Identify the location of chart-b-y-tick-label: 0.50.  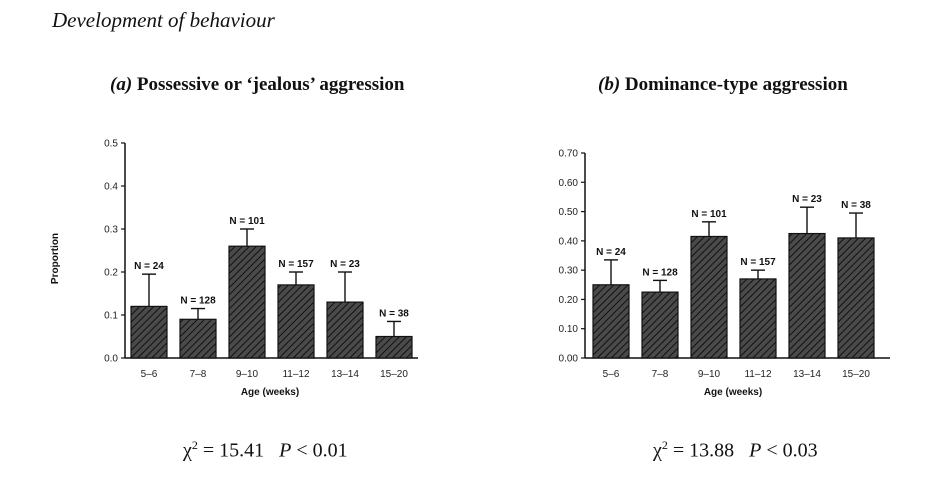
(569, 212).